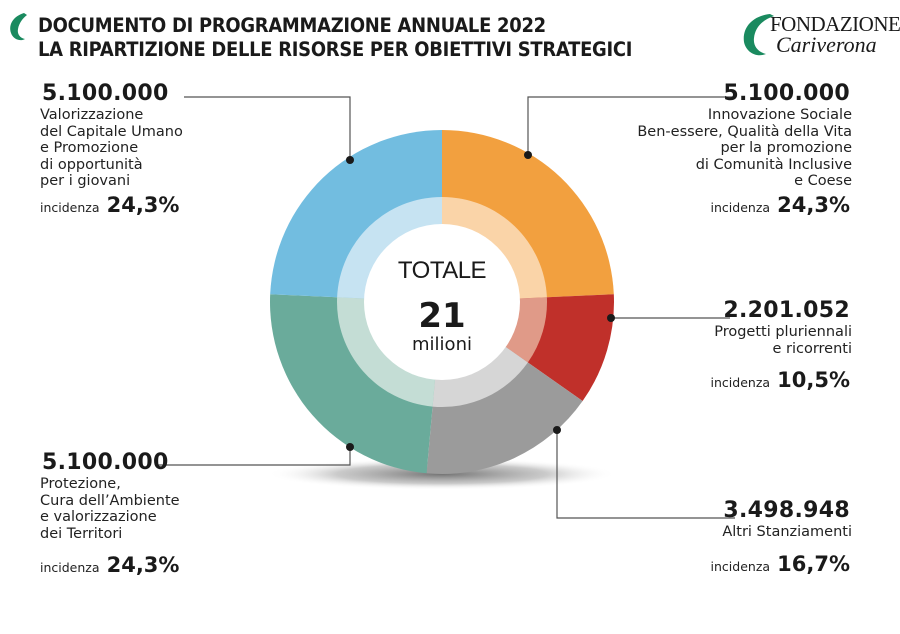 Image resolution: width=900 pixels, height=634 pixels. I want to click on desc-line: Innovazione Sociale, so click(779, 115).